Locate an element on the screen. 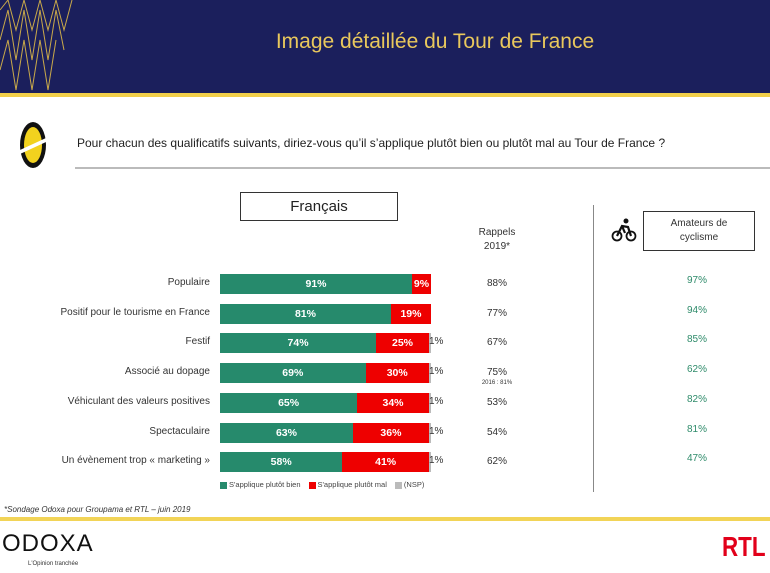 This screenshot has width=770, height=573. category-label: Populaire is located at coordinates (188, 282).